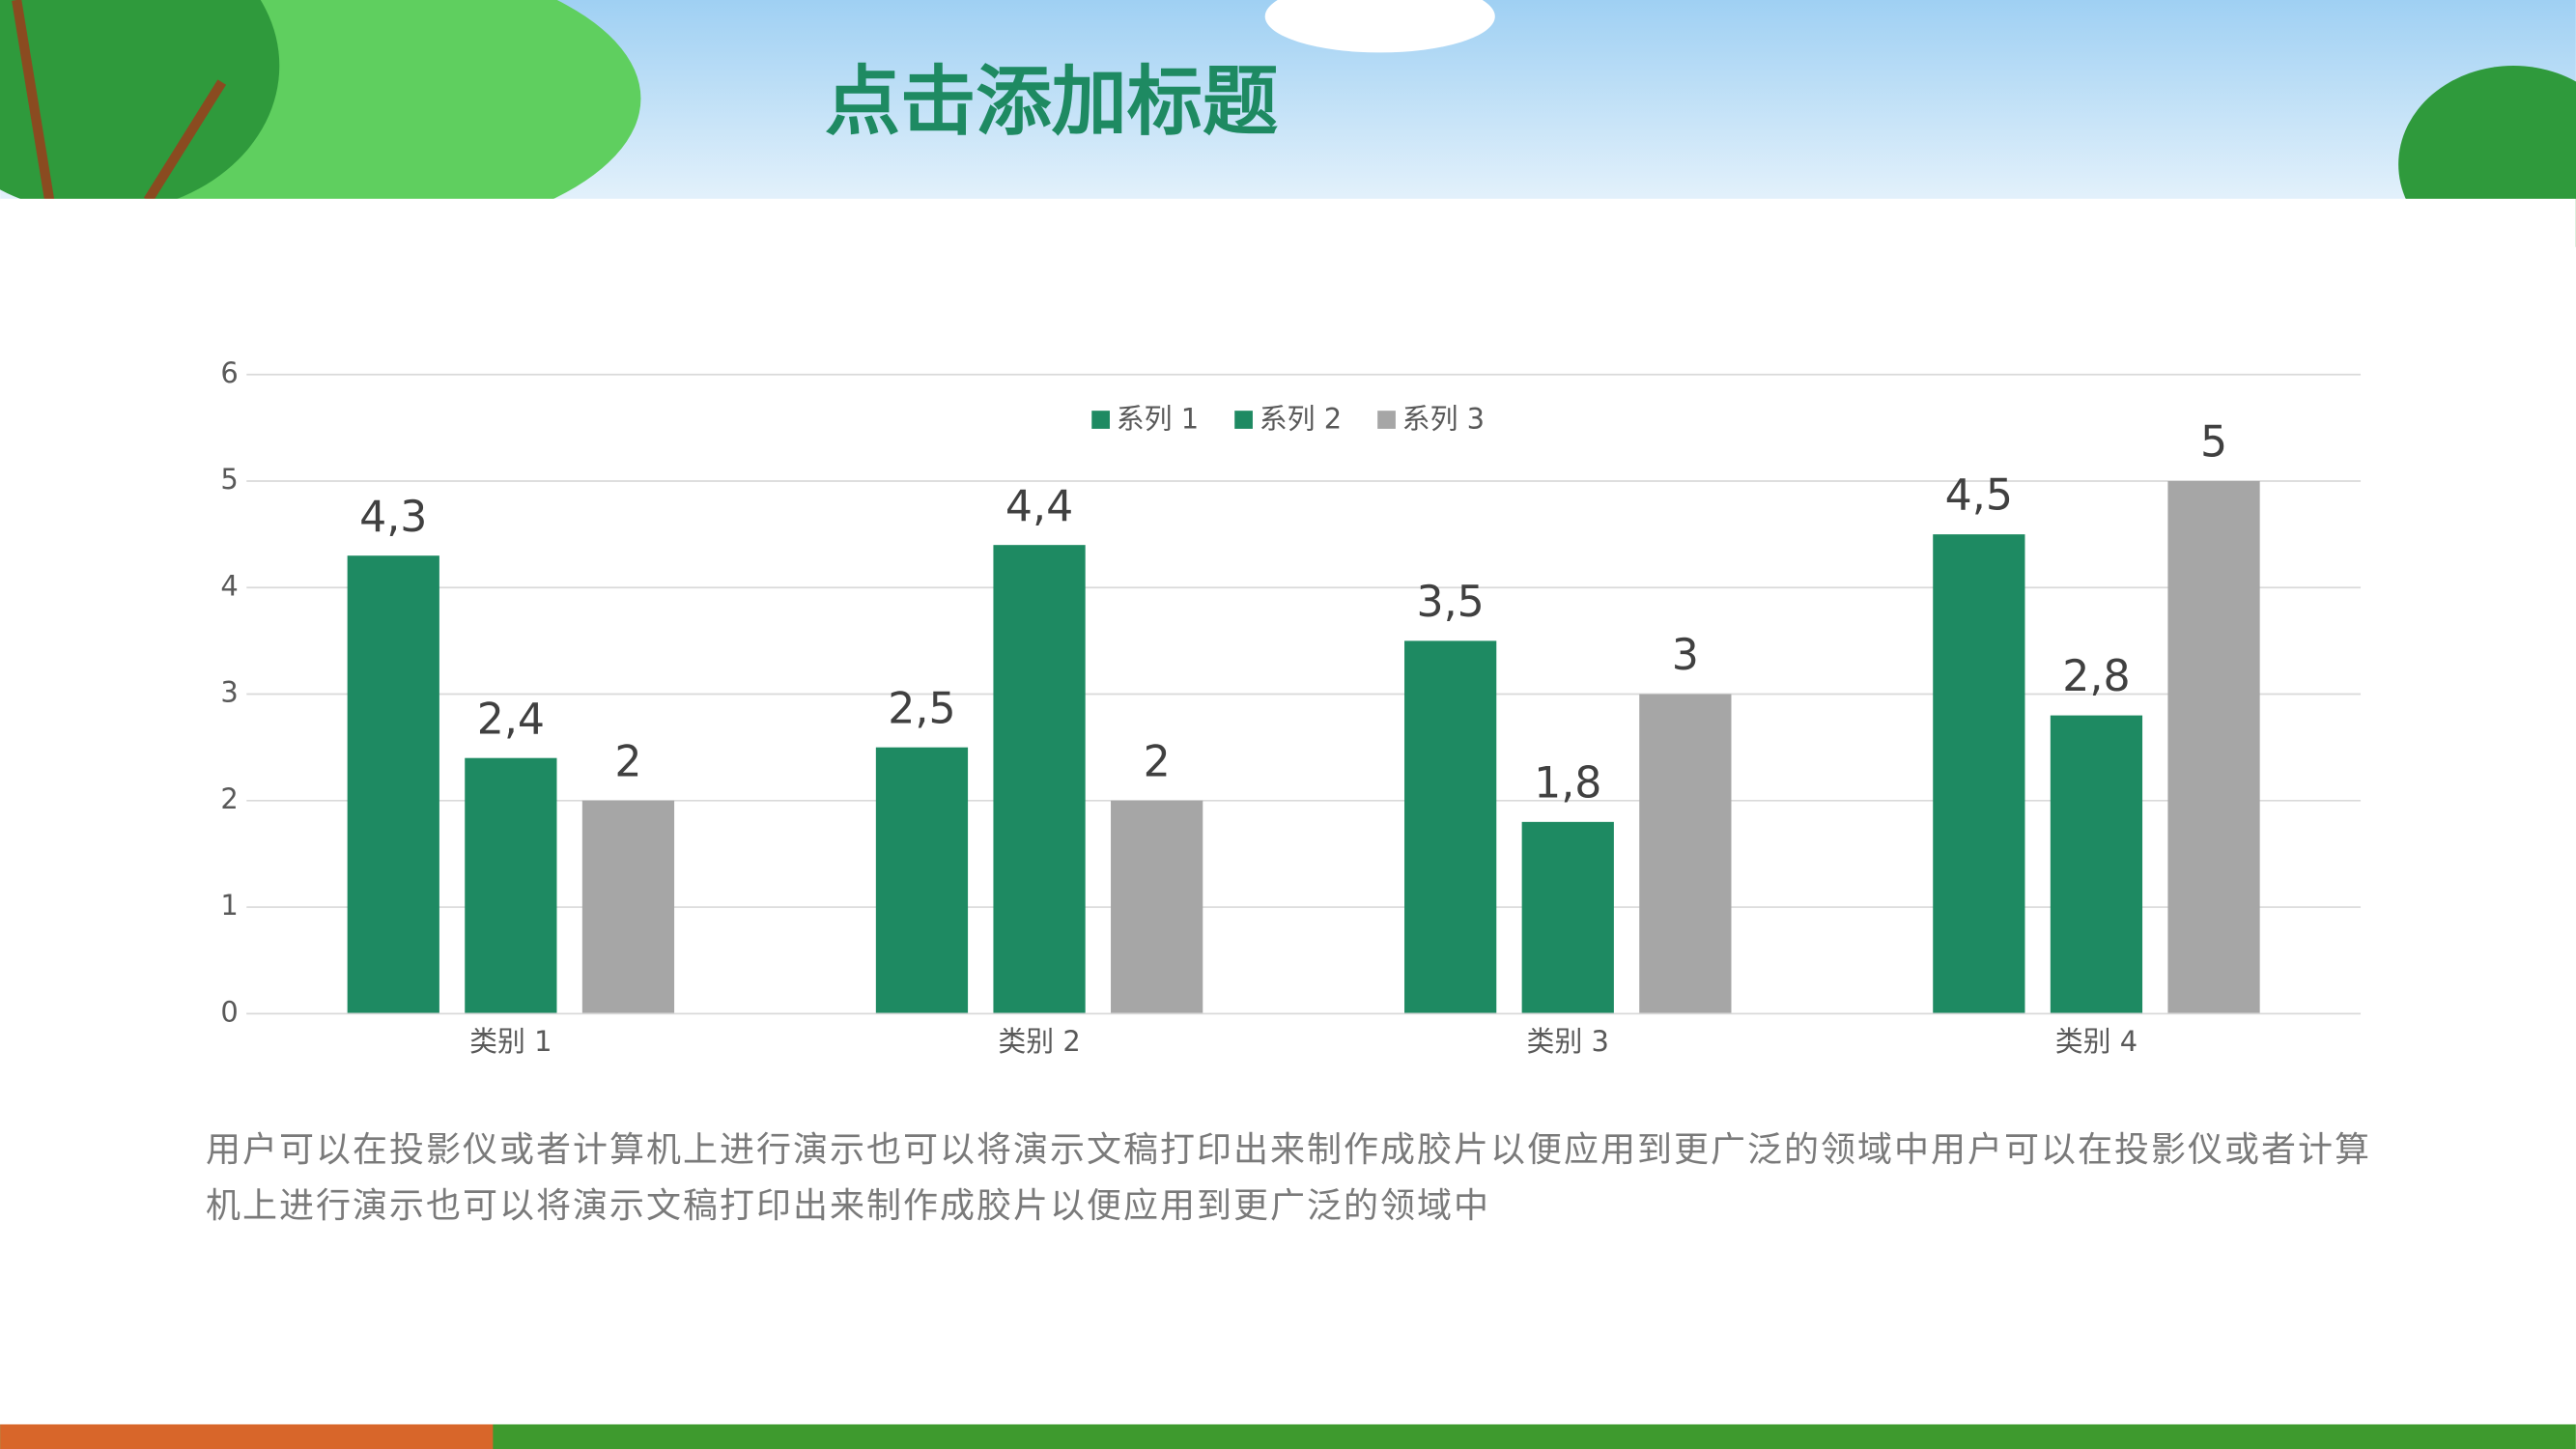  What do you see at coordinates (229, 585) in the screenshot?
I see `y-tick-label: 4` at bounding box center [229, 585].